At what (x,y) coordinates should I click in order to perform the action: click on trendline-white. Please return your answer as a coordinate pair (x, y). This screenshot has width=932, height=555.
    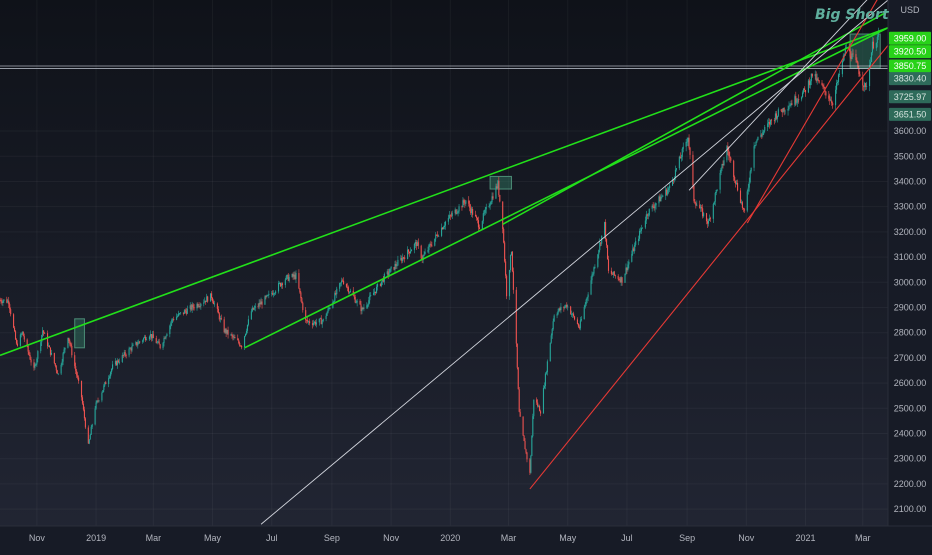
    Looking at the image, I should click on (778, 95).